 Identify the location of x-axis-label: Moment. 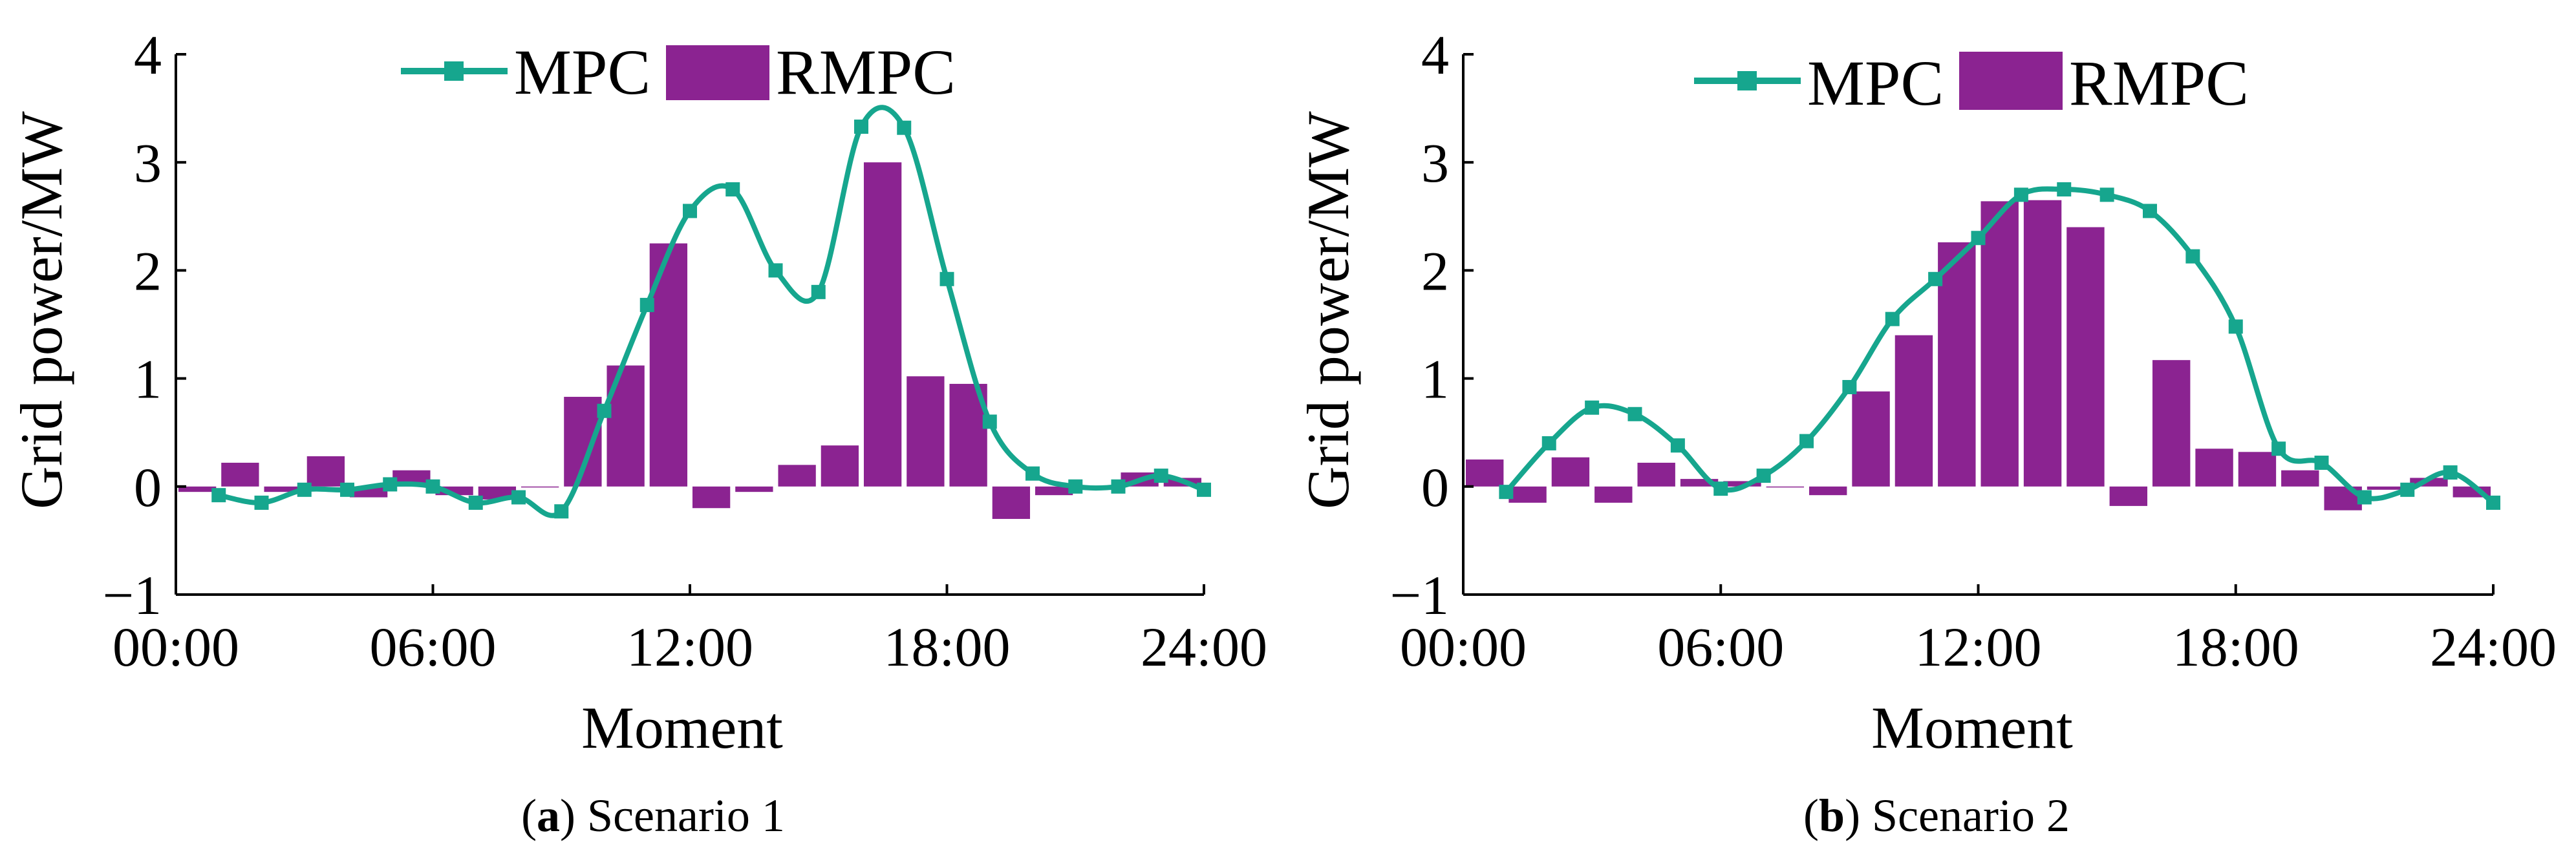
(1972, 728).